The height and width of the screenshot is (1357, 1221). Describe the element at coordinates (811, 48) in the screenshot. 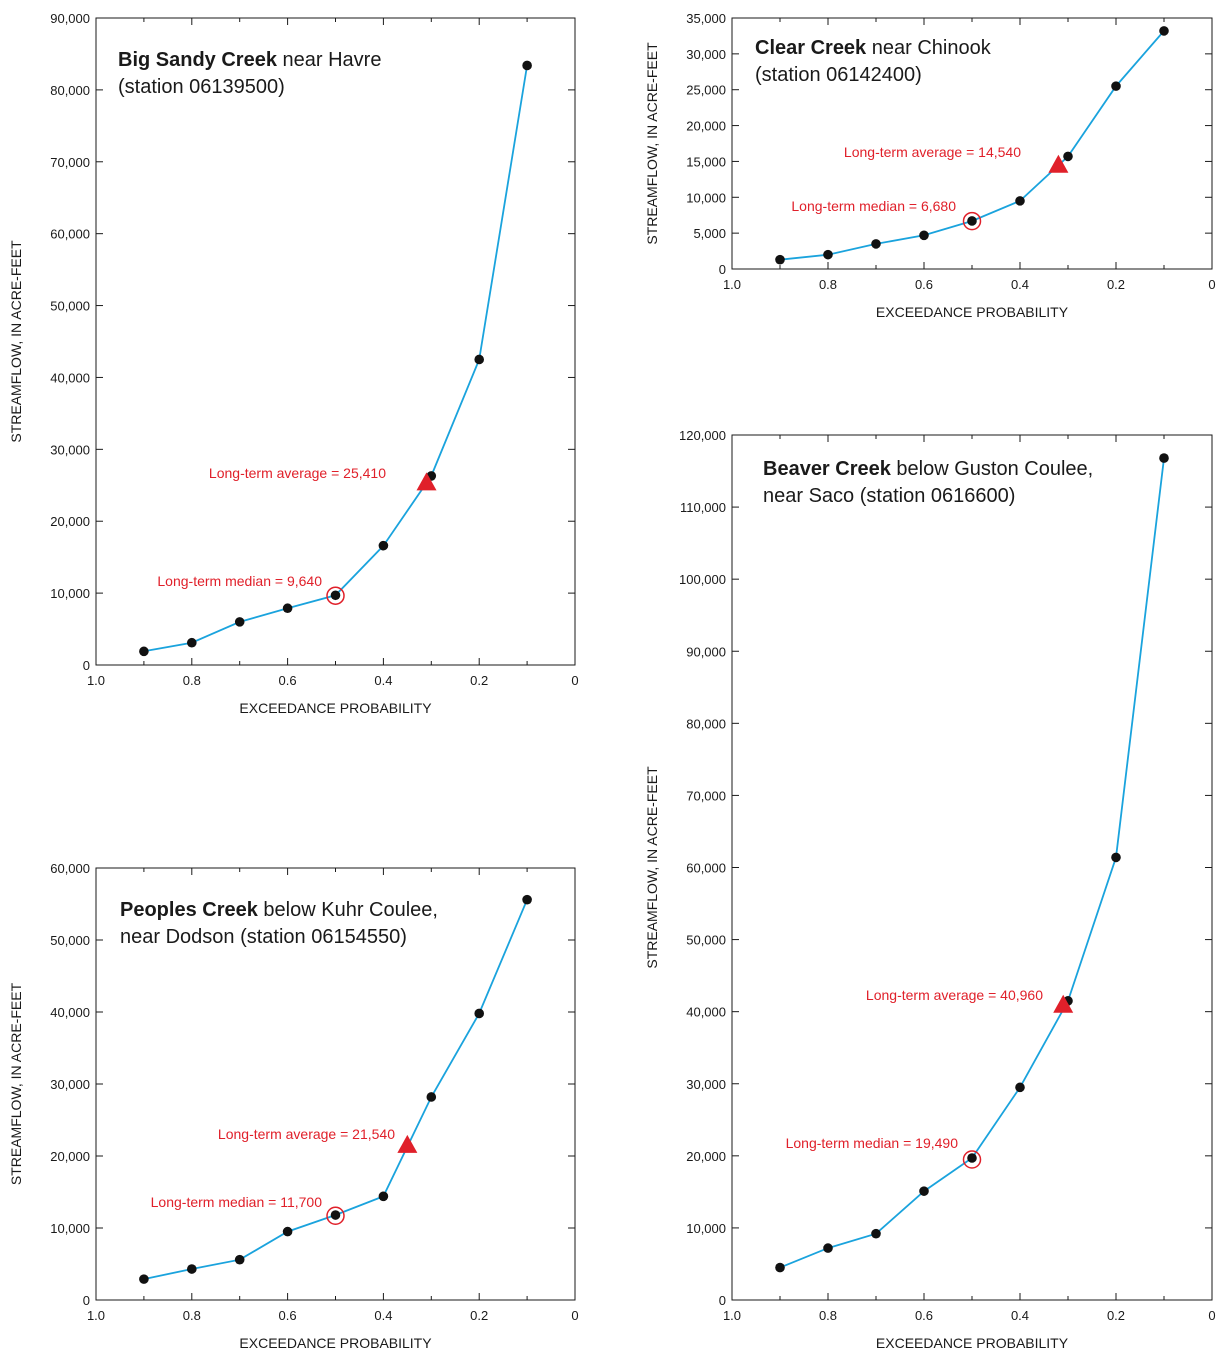

I see `chart-title-bold: Clear Creek` at that location.